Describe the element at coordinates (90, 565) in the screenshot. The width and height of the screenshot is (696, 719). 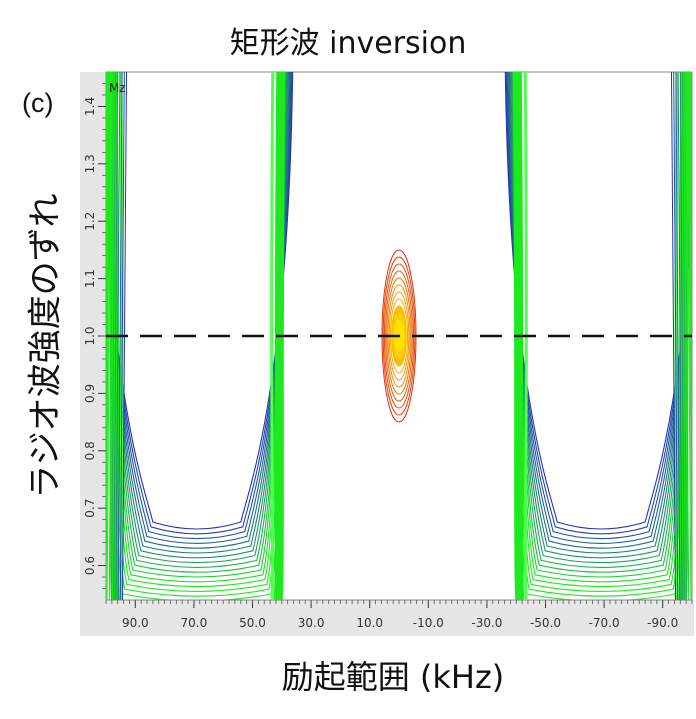
I see `y-tick-label: 0.6` at that location.